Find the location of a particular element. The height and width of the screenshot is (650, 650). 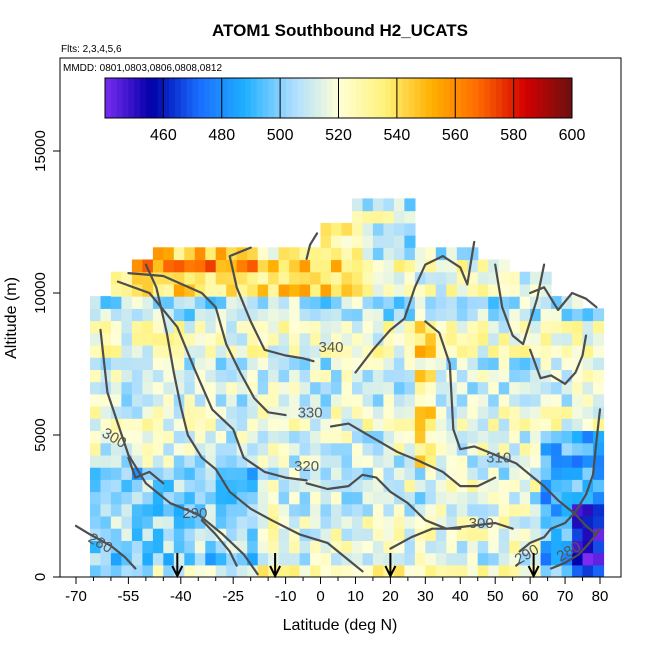

colorbar-tick-label: 520 is located at coordinates (338, 135).